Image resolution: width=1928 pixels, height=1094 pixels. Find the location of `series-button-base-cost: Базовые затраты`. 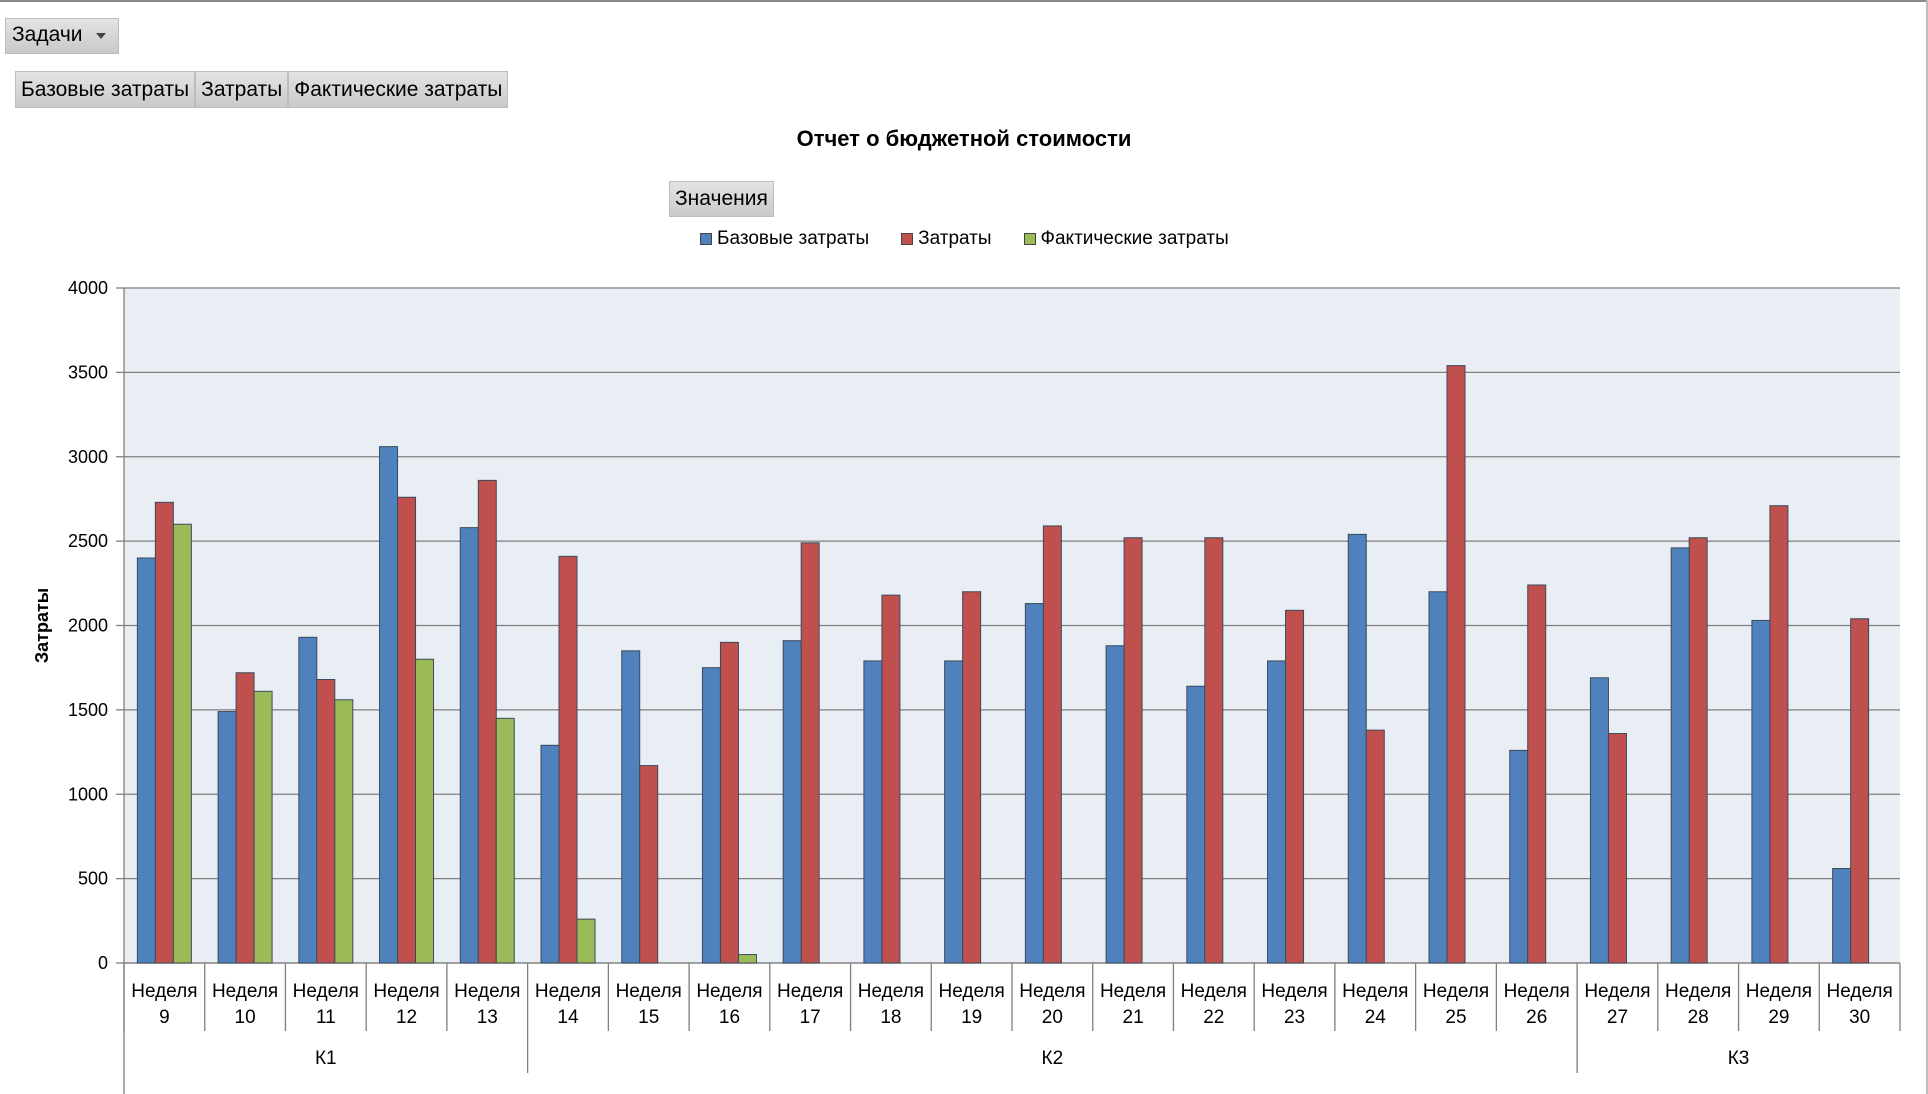

series-button-base-cost: Базовые затраты is located at coordinates (105, 89).